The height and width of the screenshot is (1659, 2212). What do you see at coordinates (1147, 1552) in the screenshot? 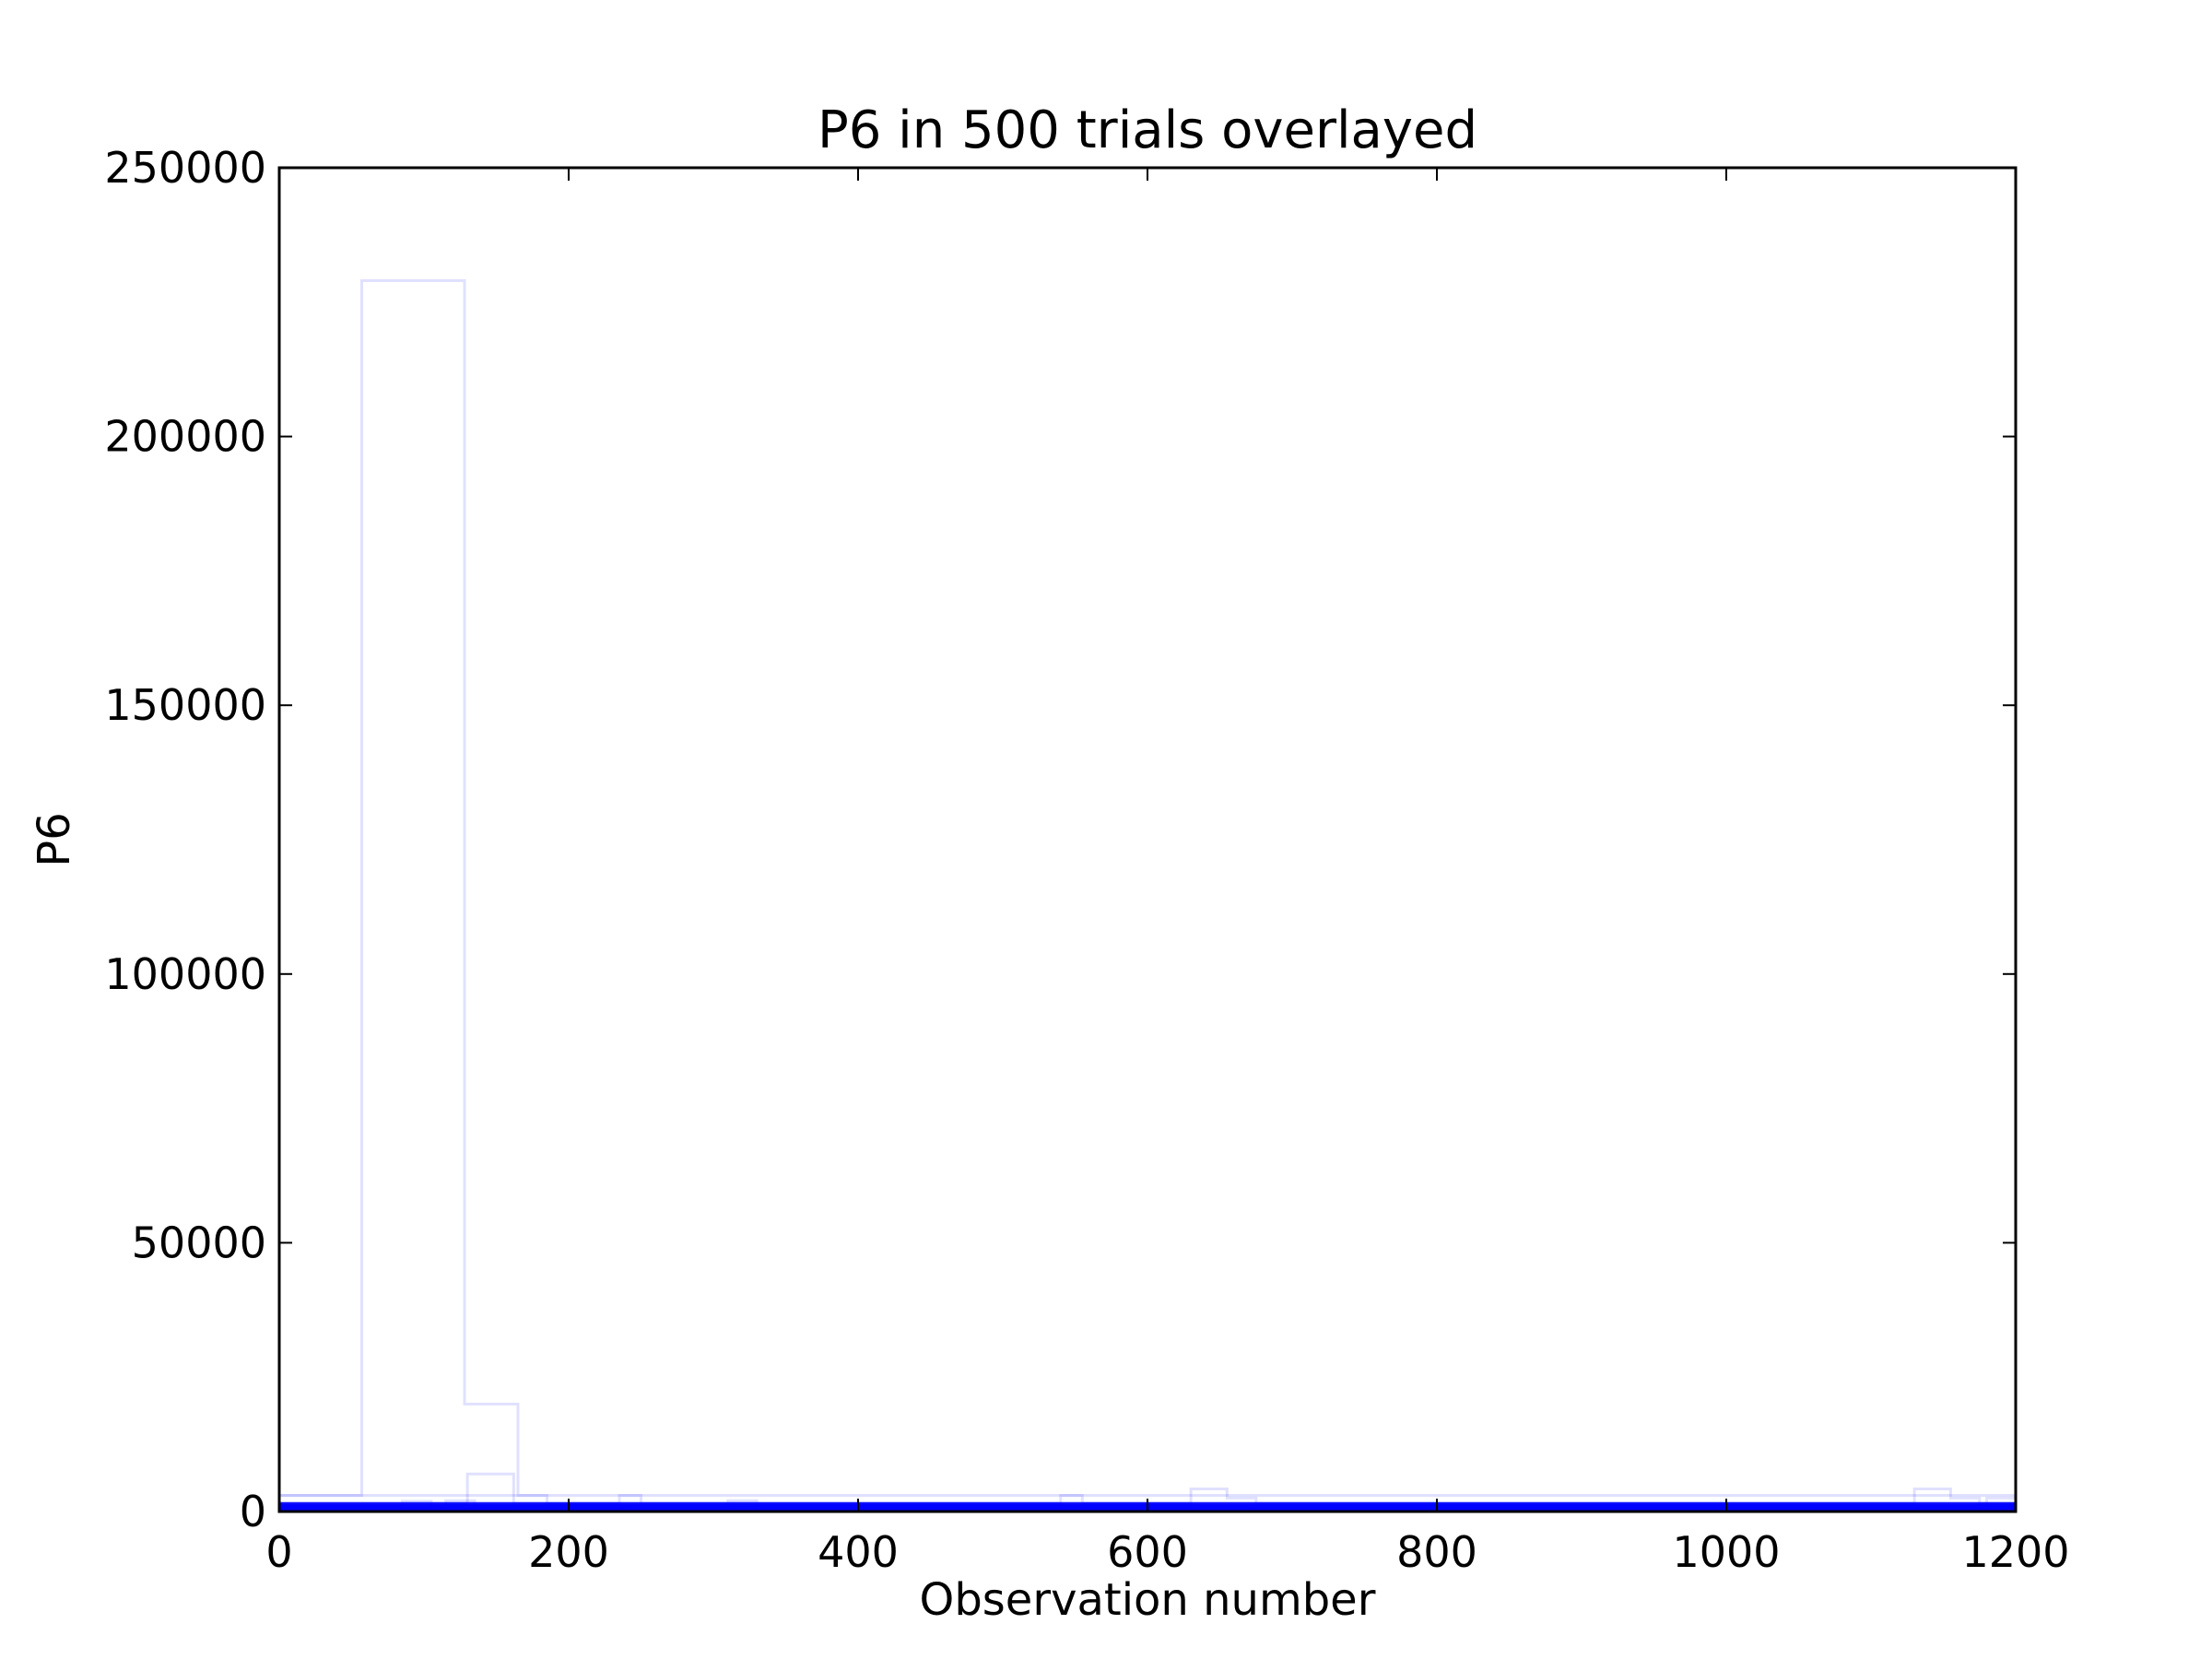
I see `x-tick-label: 600` at bounding box center [1147, 1552].